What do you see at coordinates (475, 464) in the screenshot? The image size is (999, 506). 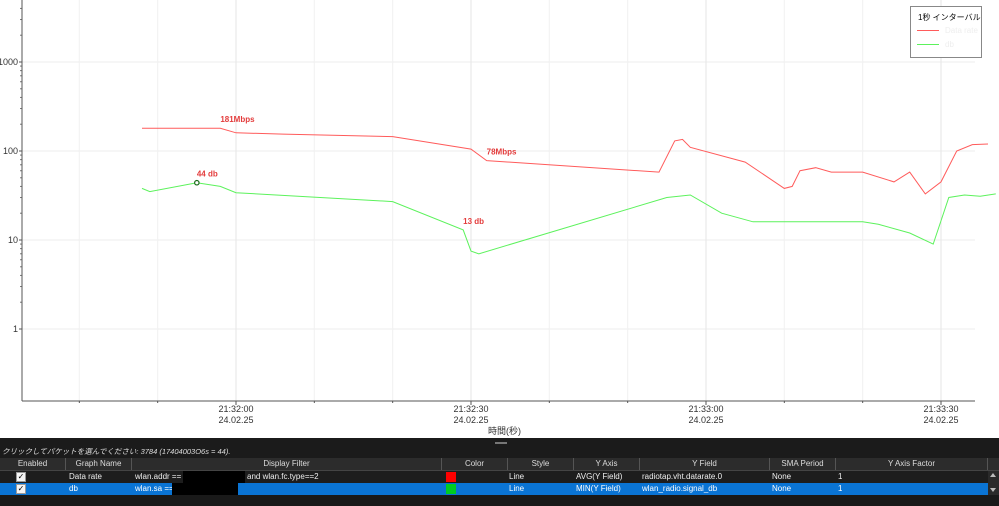 I see `col-color: Color` at bounding box center [475, 464].